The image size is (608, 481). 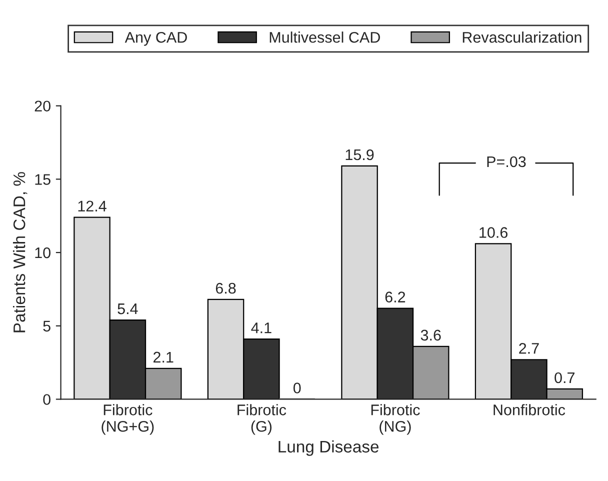 What do you see at coordinates (262, 419) in the screenshot?
I see `x-tick-label: Fibrotic (G)` at bounding box center [262, 419].